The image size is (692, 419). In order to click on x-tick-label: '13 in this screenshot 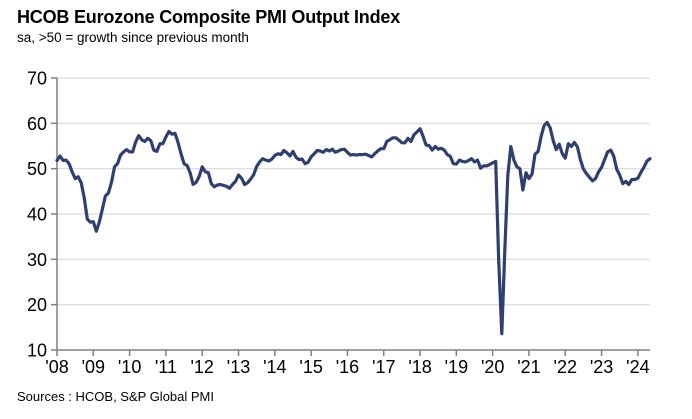, I will do `click(238, 367)`.